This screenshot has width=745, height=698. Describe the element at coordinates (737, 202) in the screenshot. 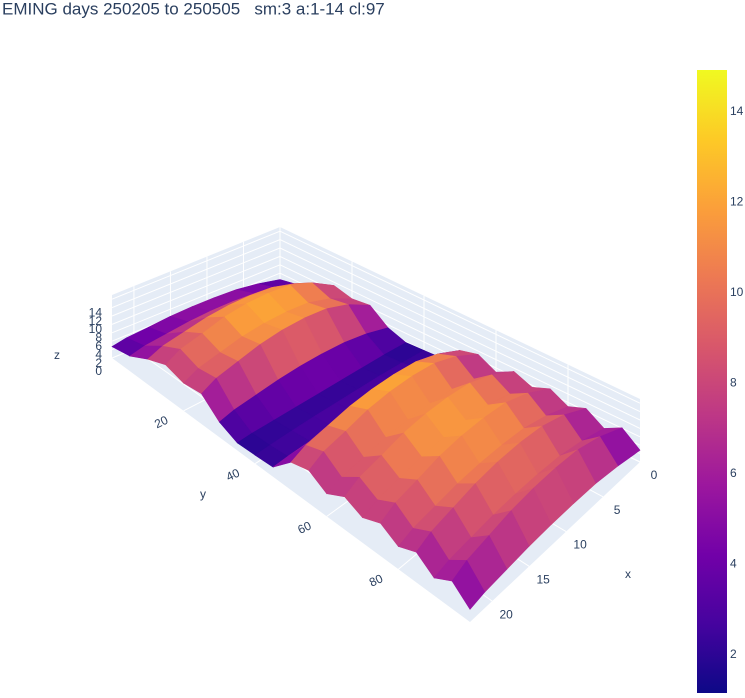

I see `colorbar-tick-label: 12` at that location.